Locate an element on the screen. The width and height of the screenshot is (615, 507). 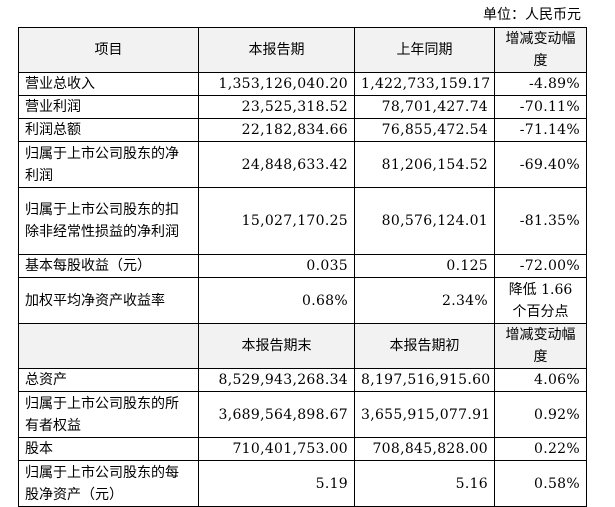
current-value: 8,529,943,268.34 is located at coordinates (276, 380).